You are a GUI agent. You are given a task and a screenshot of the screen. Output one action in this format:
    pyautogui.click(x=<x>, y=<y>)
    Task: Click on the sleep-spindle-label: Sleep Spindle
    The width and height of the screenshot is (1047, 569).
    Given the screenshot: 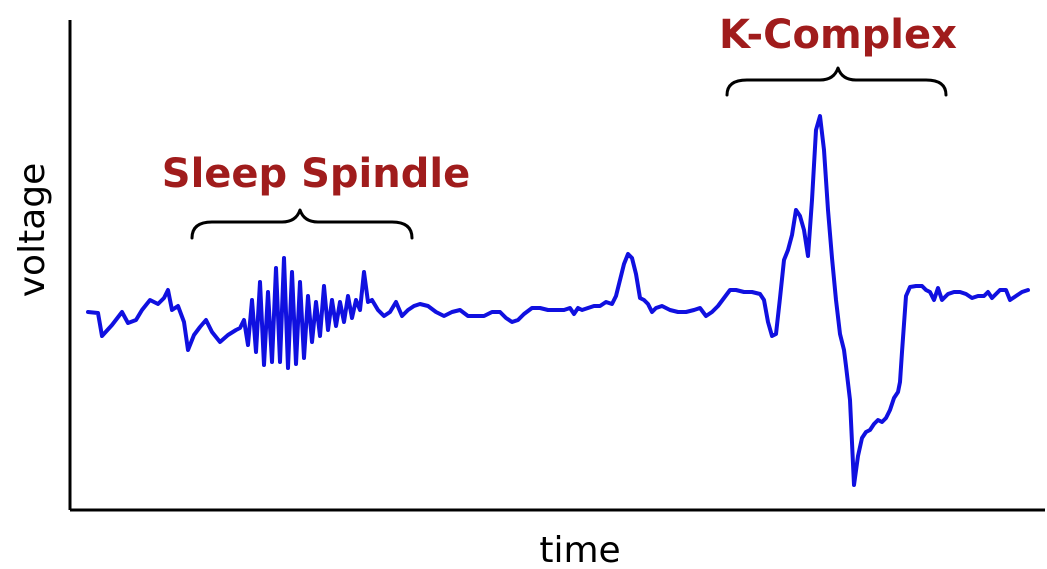 What is the action you would take?
    pyautogui.click(x=316, y=174)
    